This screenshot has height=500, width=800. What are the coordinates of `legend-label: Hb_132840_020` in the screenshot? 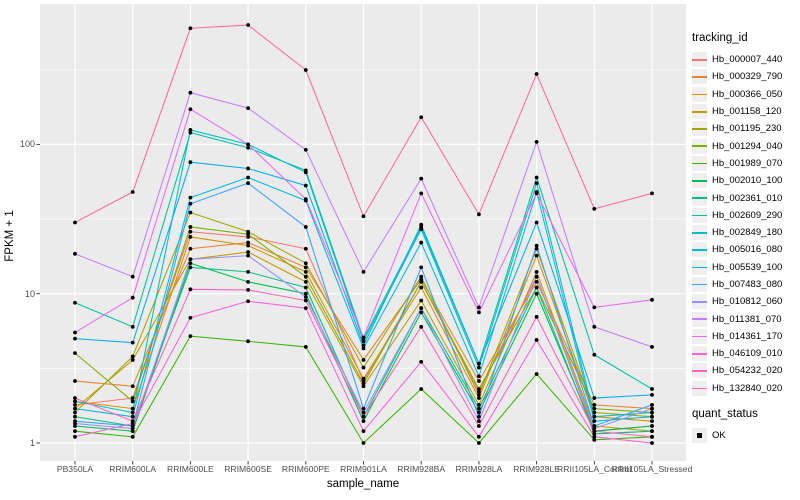 It's located at (747, 388).